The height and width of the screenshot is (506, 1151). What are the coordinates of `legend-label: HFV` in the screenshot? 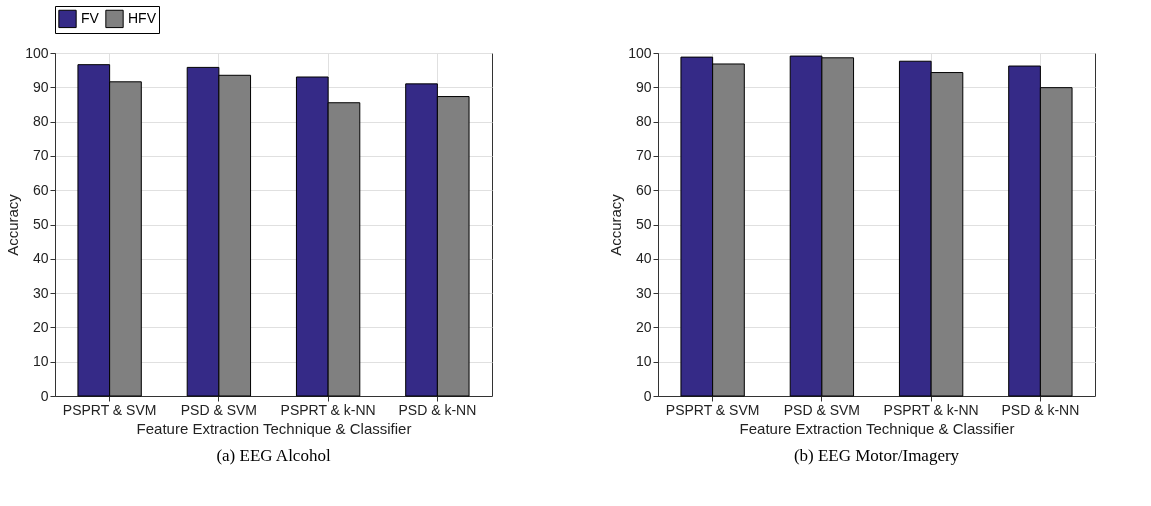 It's located at (142, 17).